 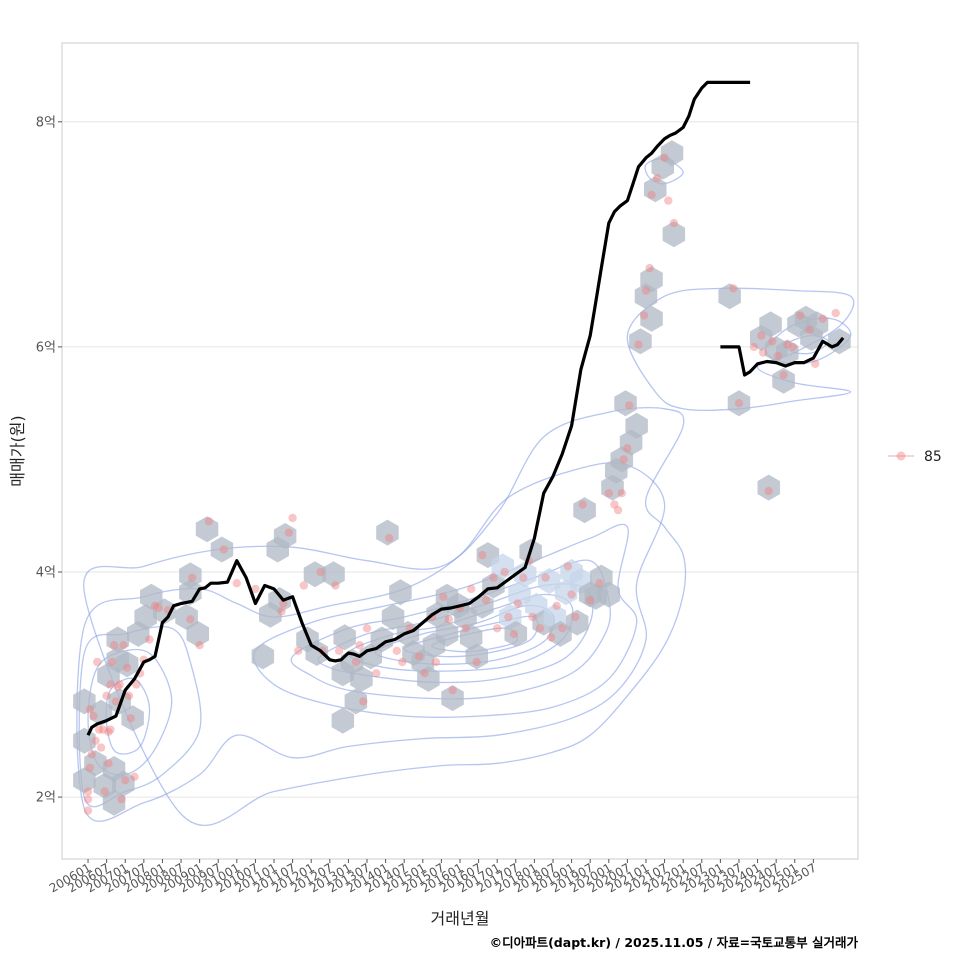 I want to click on y-axis-title: 매매가(원), so click(x=17, y=450).